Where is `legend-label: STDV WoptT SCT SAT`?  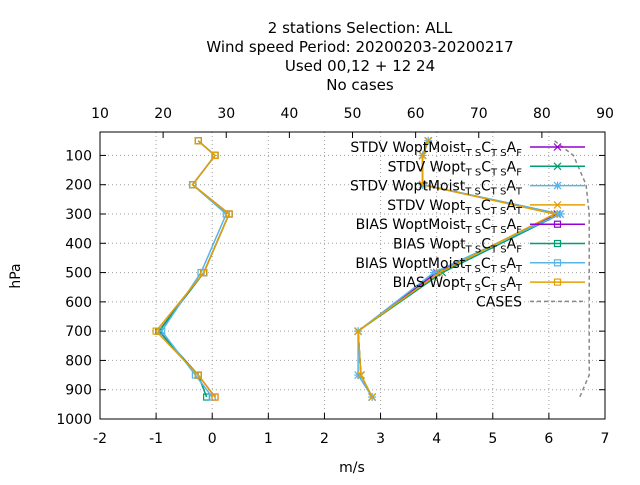
legend-label: STDV WoptT SCT SAT is located at coordinates (455, 207).